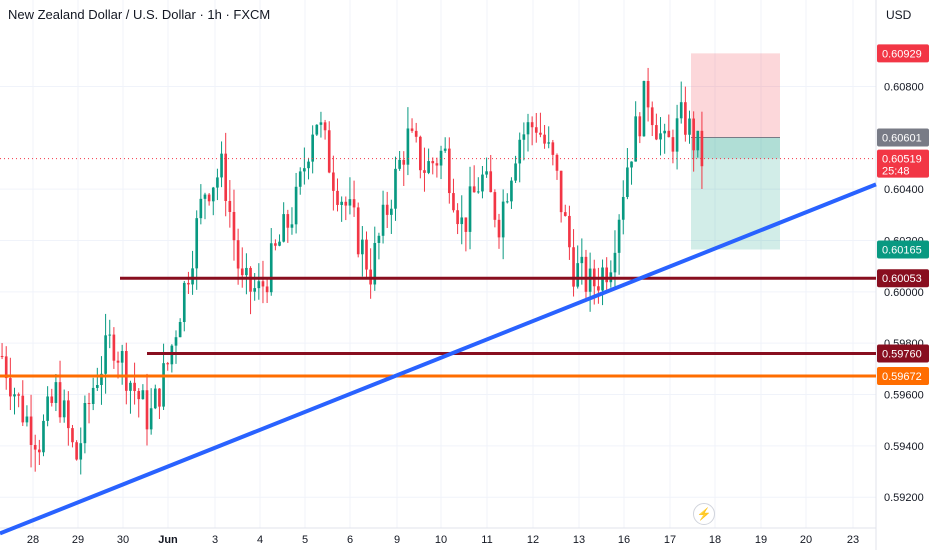 This screenshot has width=932, height=550. What do you see at coordinates (904, 447) in the screenshot?
I see `price-axis-tick: 0.59400` at bounding box center [904, 447].